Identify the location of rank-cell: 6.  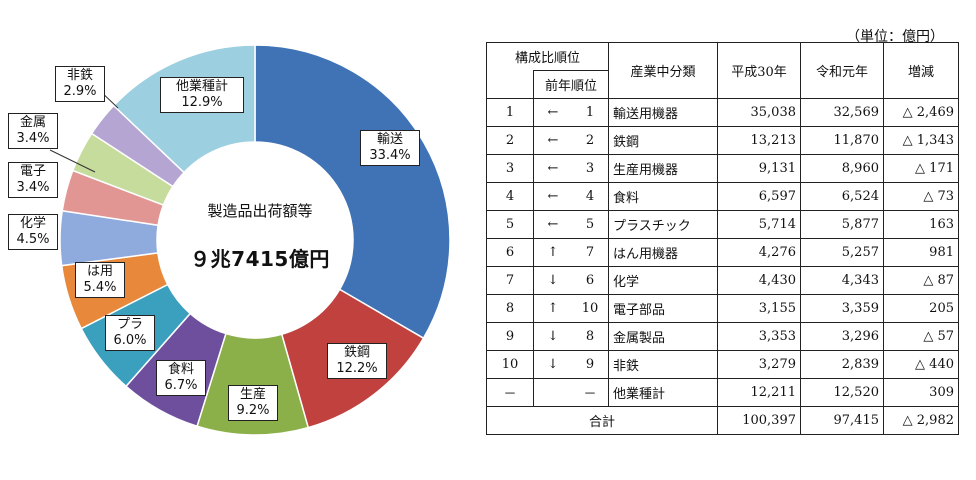
(510, 252).